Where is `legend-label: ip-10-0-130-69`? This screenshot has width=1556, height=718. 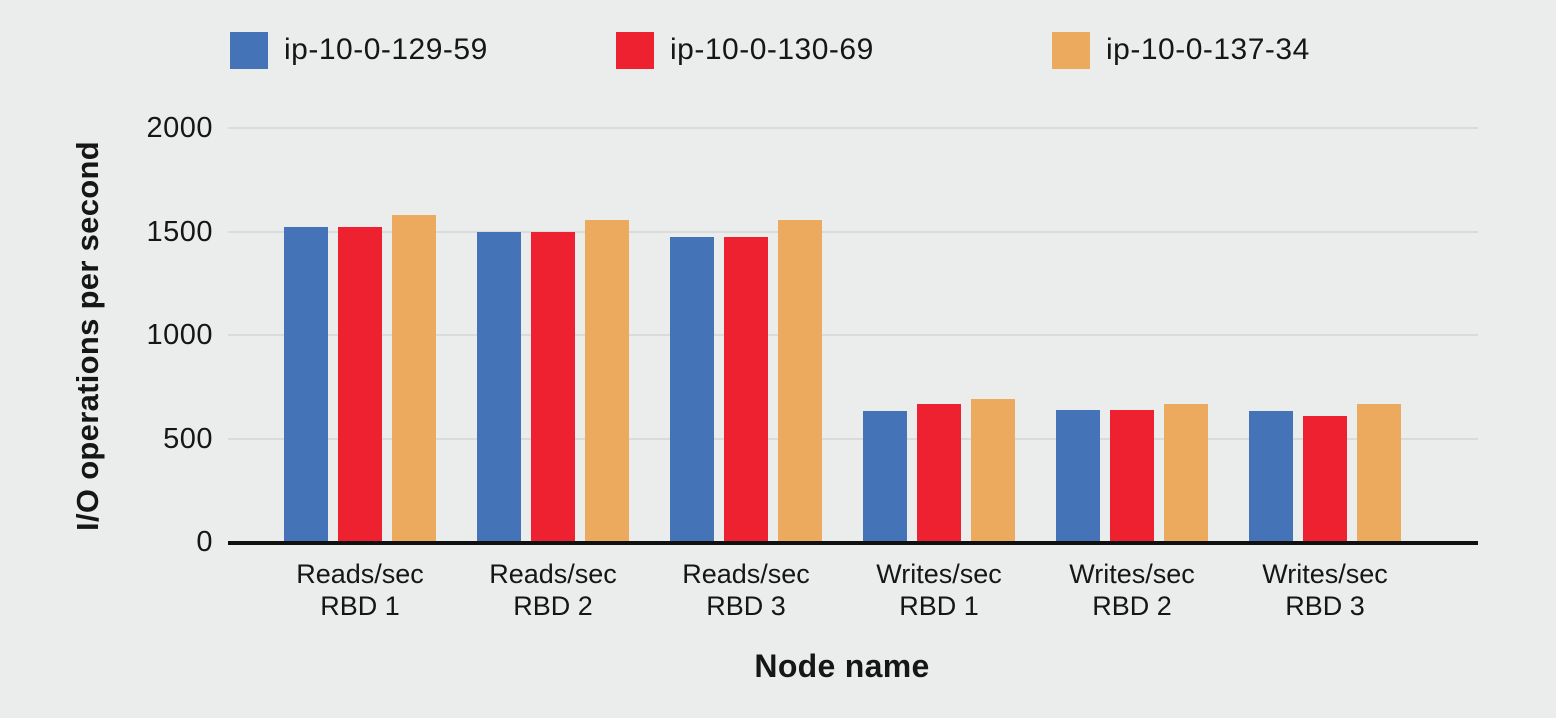 legend-label: ip-10-0-130-69 is located at coordinates (772, 49).